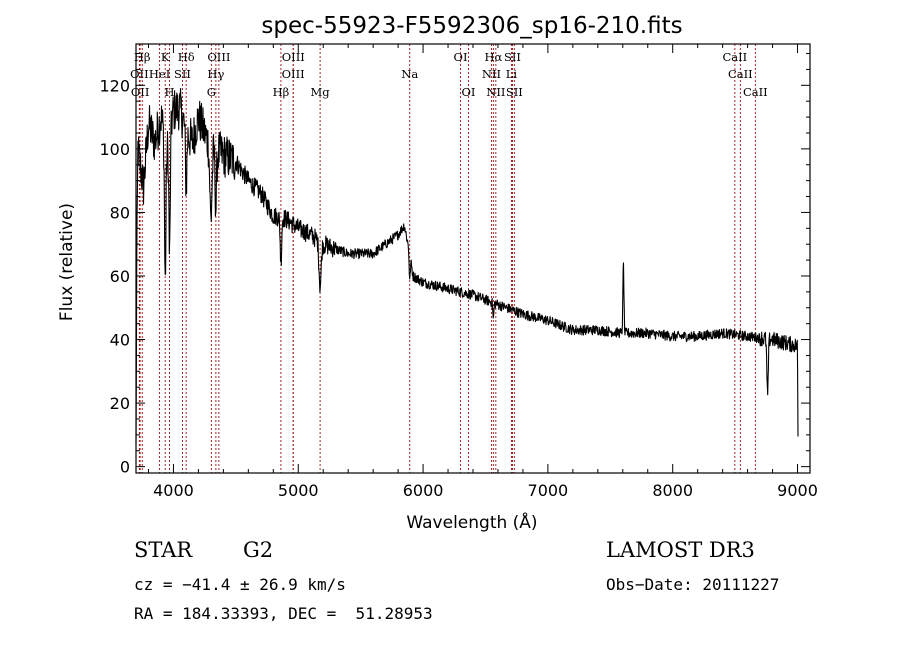  What do you see at coordinates (125, 467) in the screenshot?
I see `y-tick-label: 0` at bounding box center [125, 467].